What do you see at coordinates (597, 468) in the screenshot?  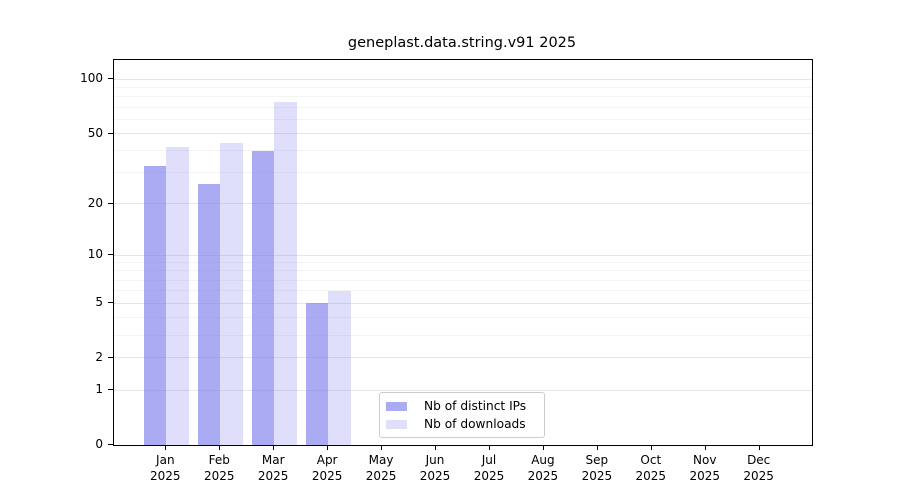 I see `x-tick-label: Sep 2025` at bounding box center [597, 468].